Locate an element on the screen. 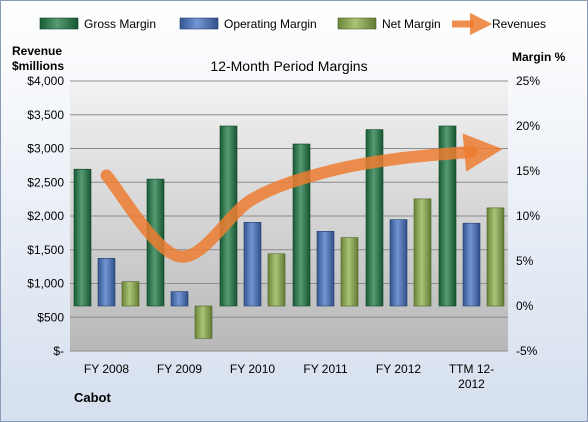 The height and width of the screenshot is (422, 588). legend-label: Gross Margin is located at coordinates (120, 24).